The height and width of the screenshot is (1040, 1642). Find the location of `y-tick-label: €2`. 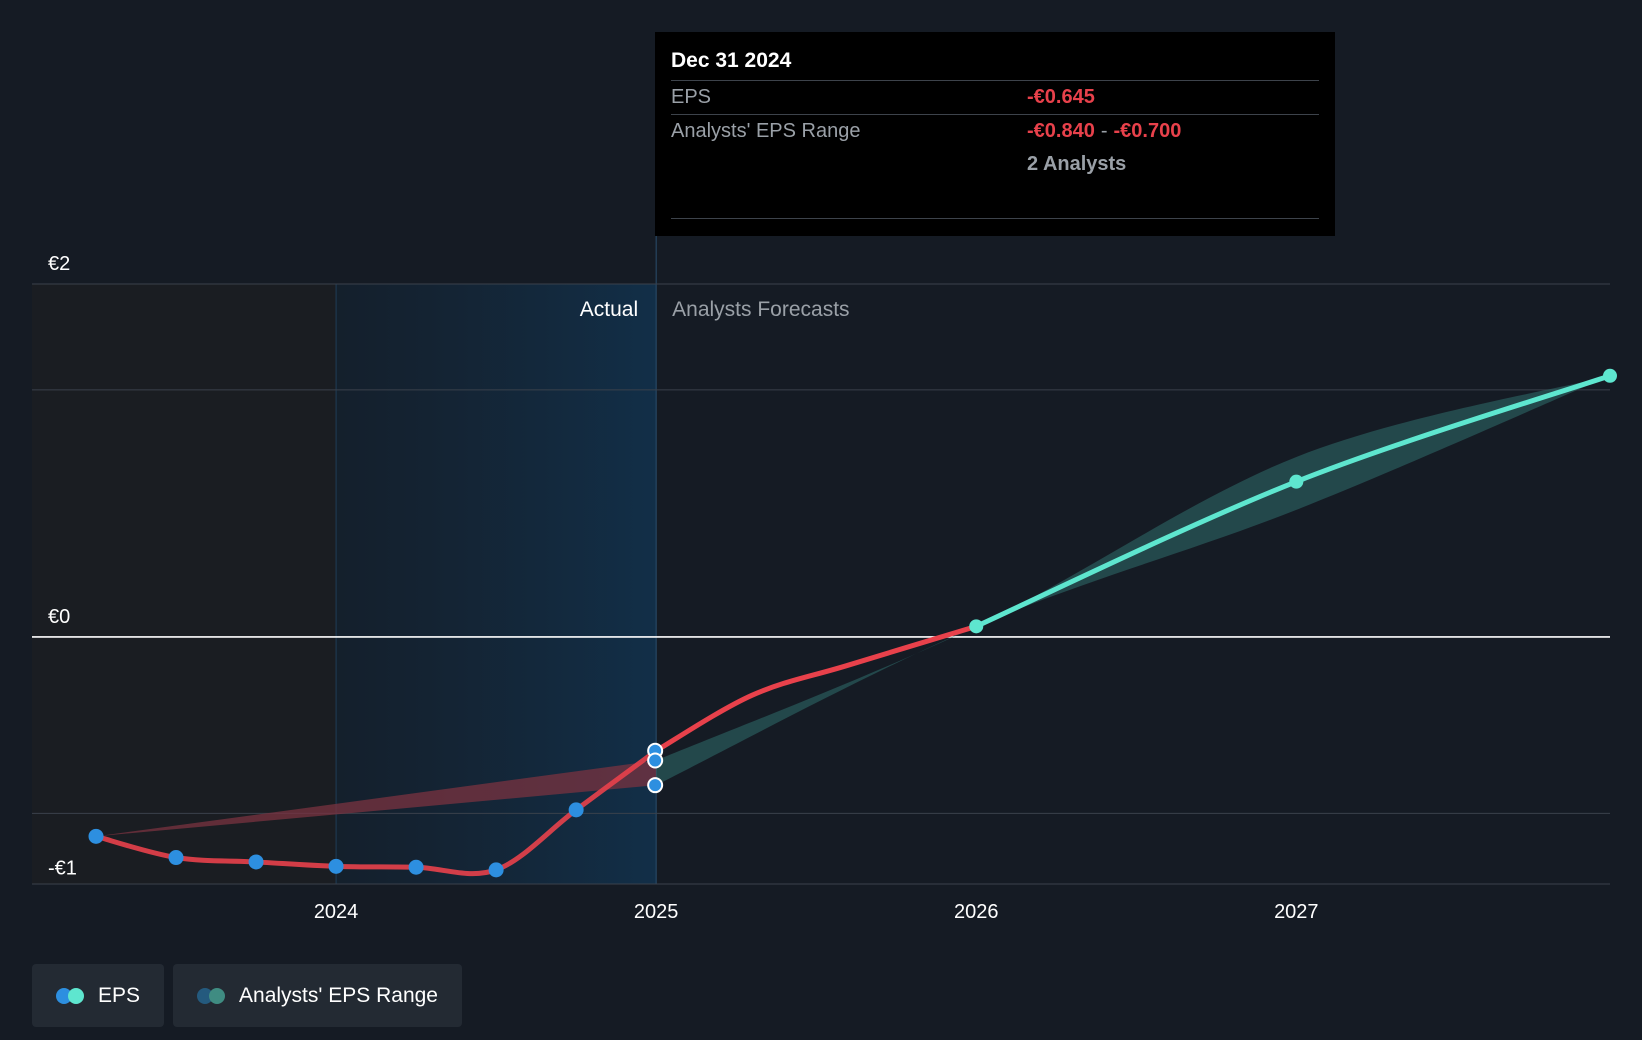

y-tick-label: €2 is located at coordinates (59, 264).